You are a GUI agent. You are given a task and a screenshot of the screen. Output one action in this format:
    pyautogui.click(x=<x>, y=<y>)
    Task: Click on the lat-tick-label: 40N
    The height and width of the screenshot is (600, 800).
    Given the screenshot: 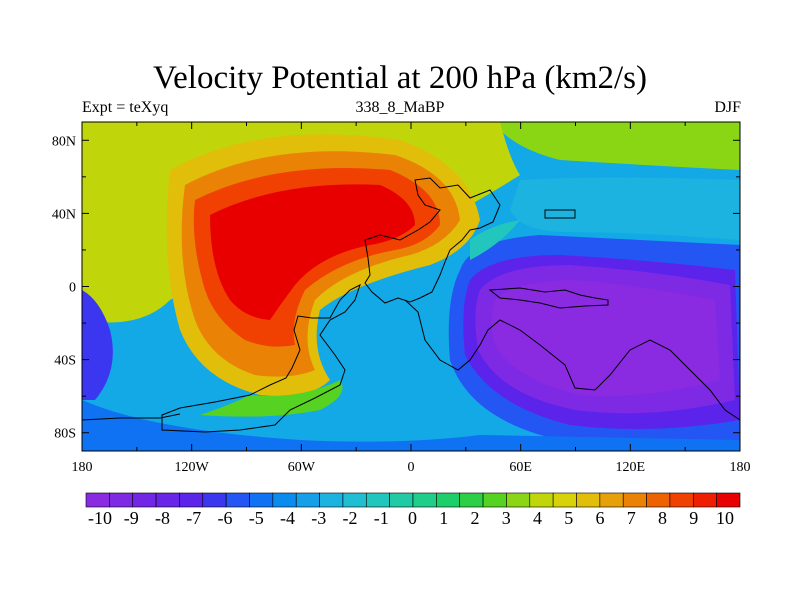 What is the action you would take?
    pyautogui.click(x=64, y=214)
    